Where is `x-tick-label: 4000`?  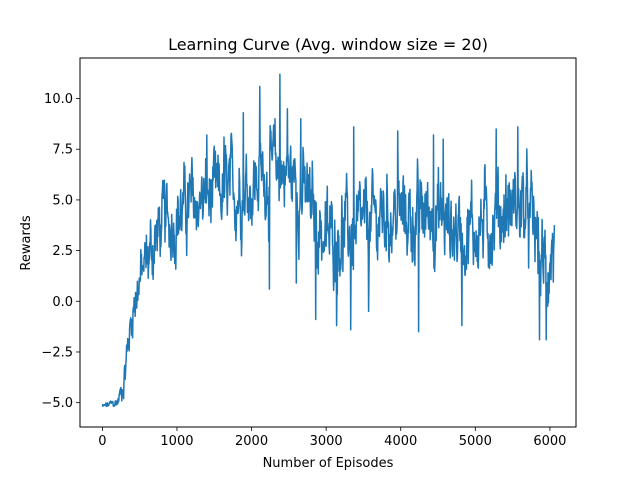 x-tick-label: 4000 is located at coordinates (400, 441).